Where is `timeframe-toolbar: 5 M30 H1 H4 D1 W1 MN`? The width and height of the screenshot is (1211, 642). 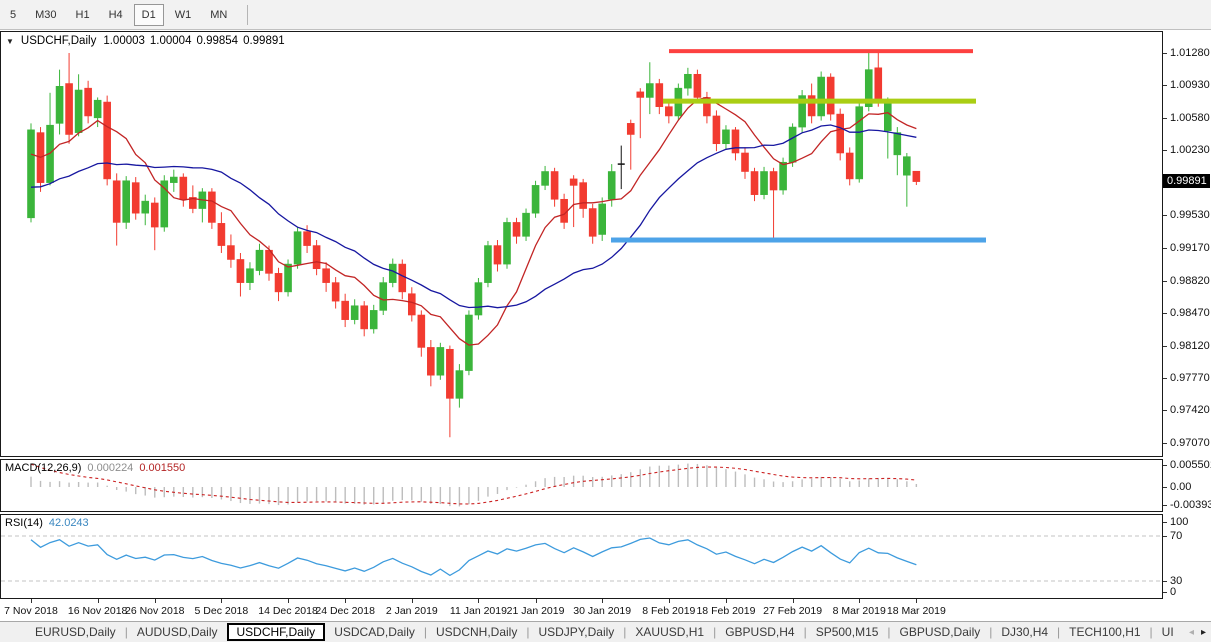
timeframe-toolbar: 5 M30 H1 H4 D1 W1 MN is located at coordinates (605, 15).